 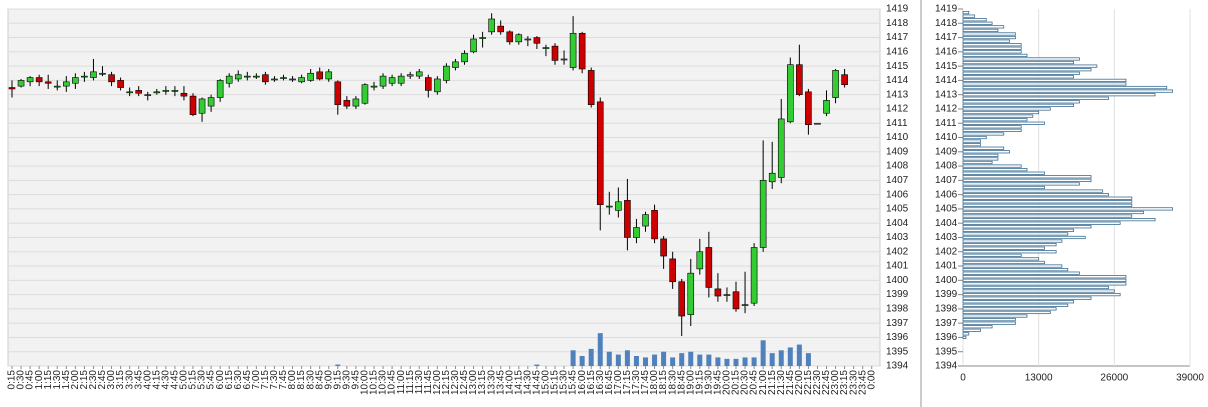 I want to click on x-tick-label: 26000, so click(x=1114, y=378).